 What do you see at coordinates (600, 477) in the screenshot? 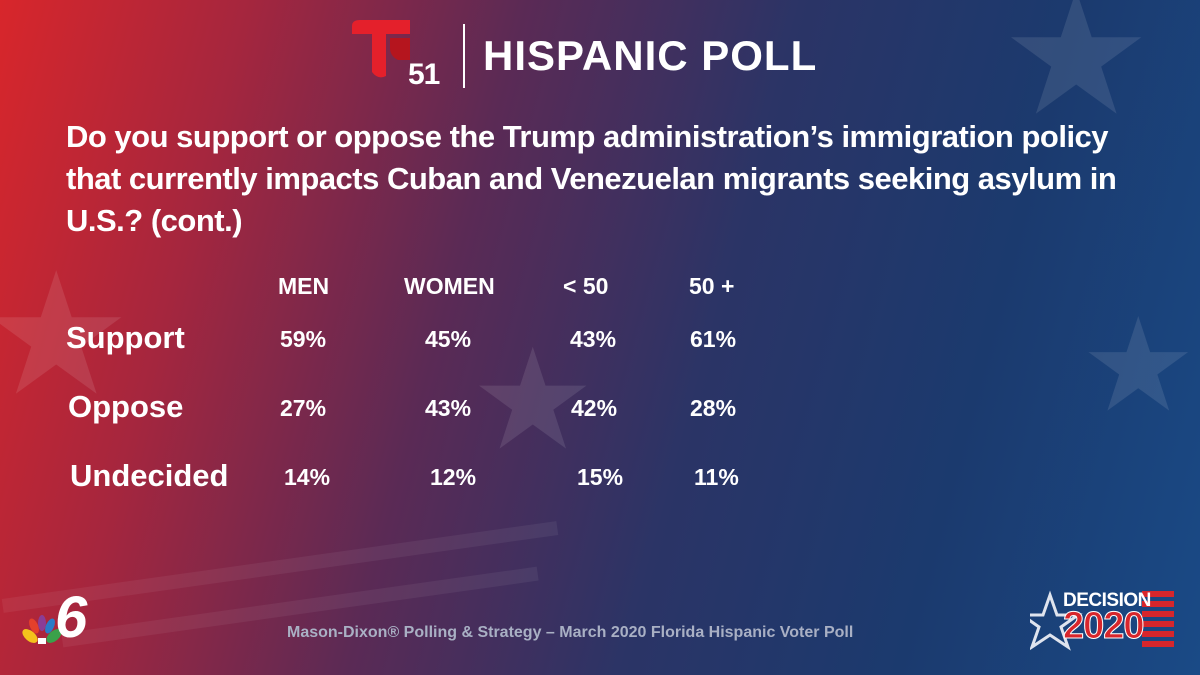
I see `table-cell: 15%` at bounding box center [600, 477].